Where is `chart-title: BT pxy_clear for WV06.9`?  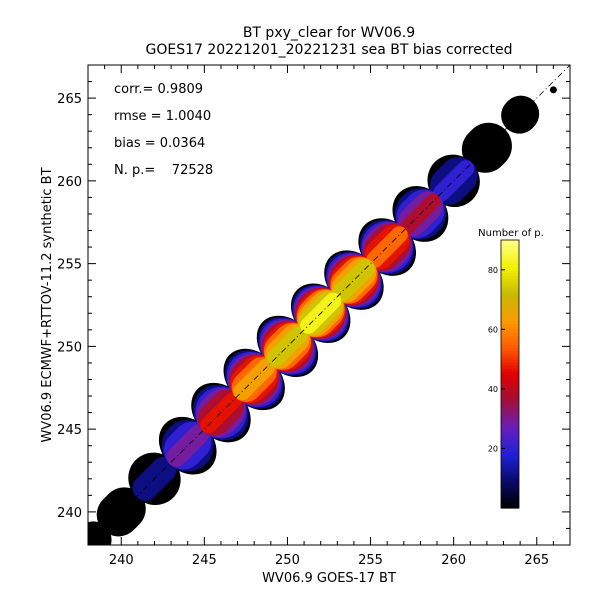
chart-title: BT pxy_clear for WV06.9 is located at coordinates (329, 33).